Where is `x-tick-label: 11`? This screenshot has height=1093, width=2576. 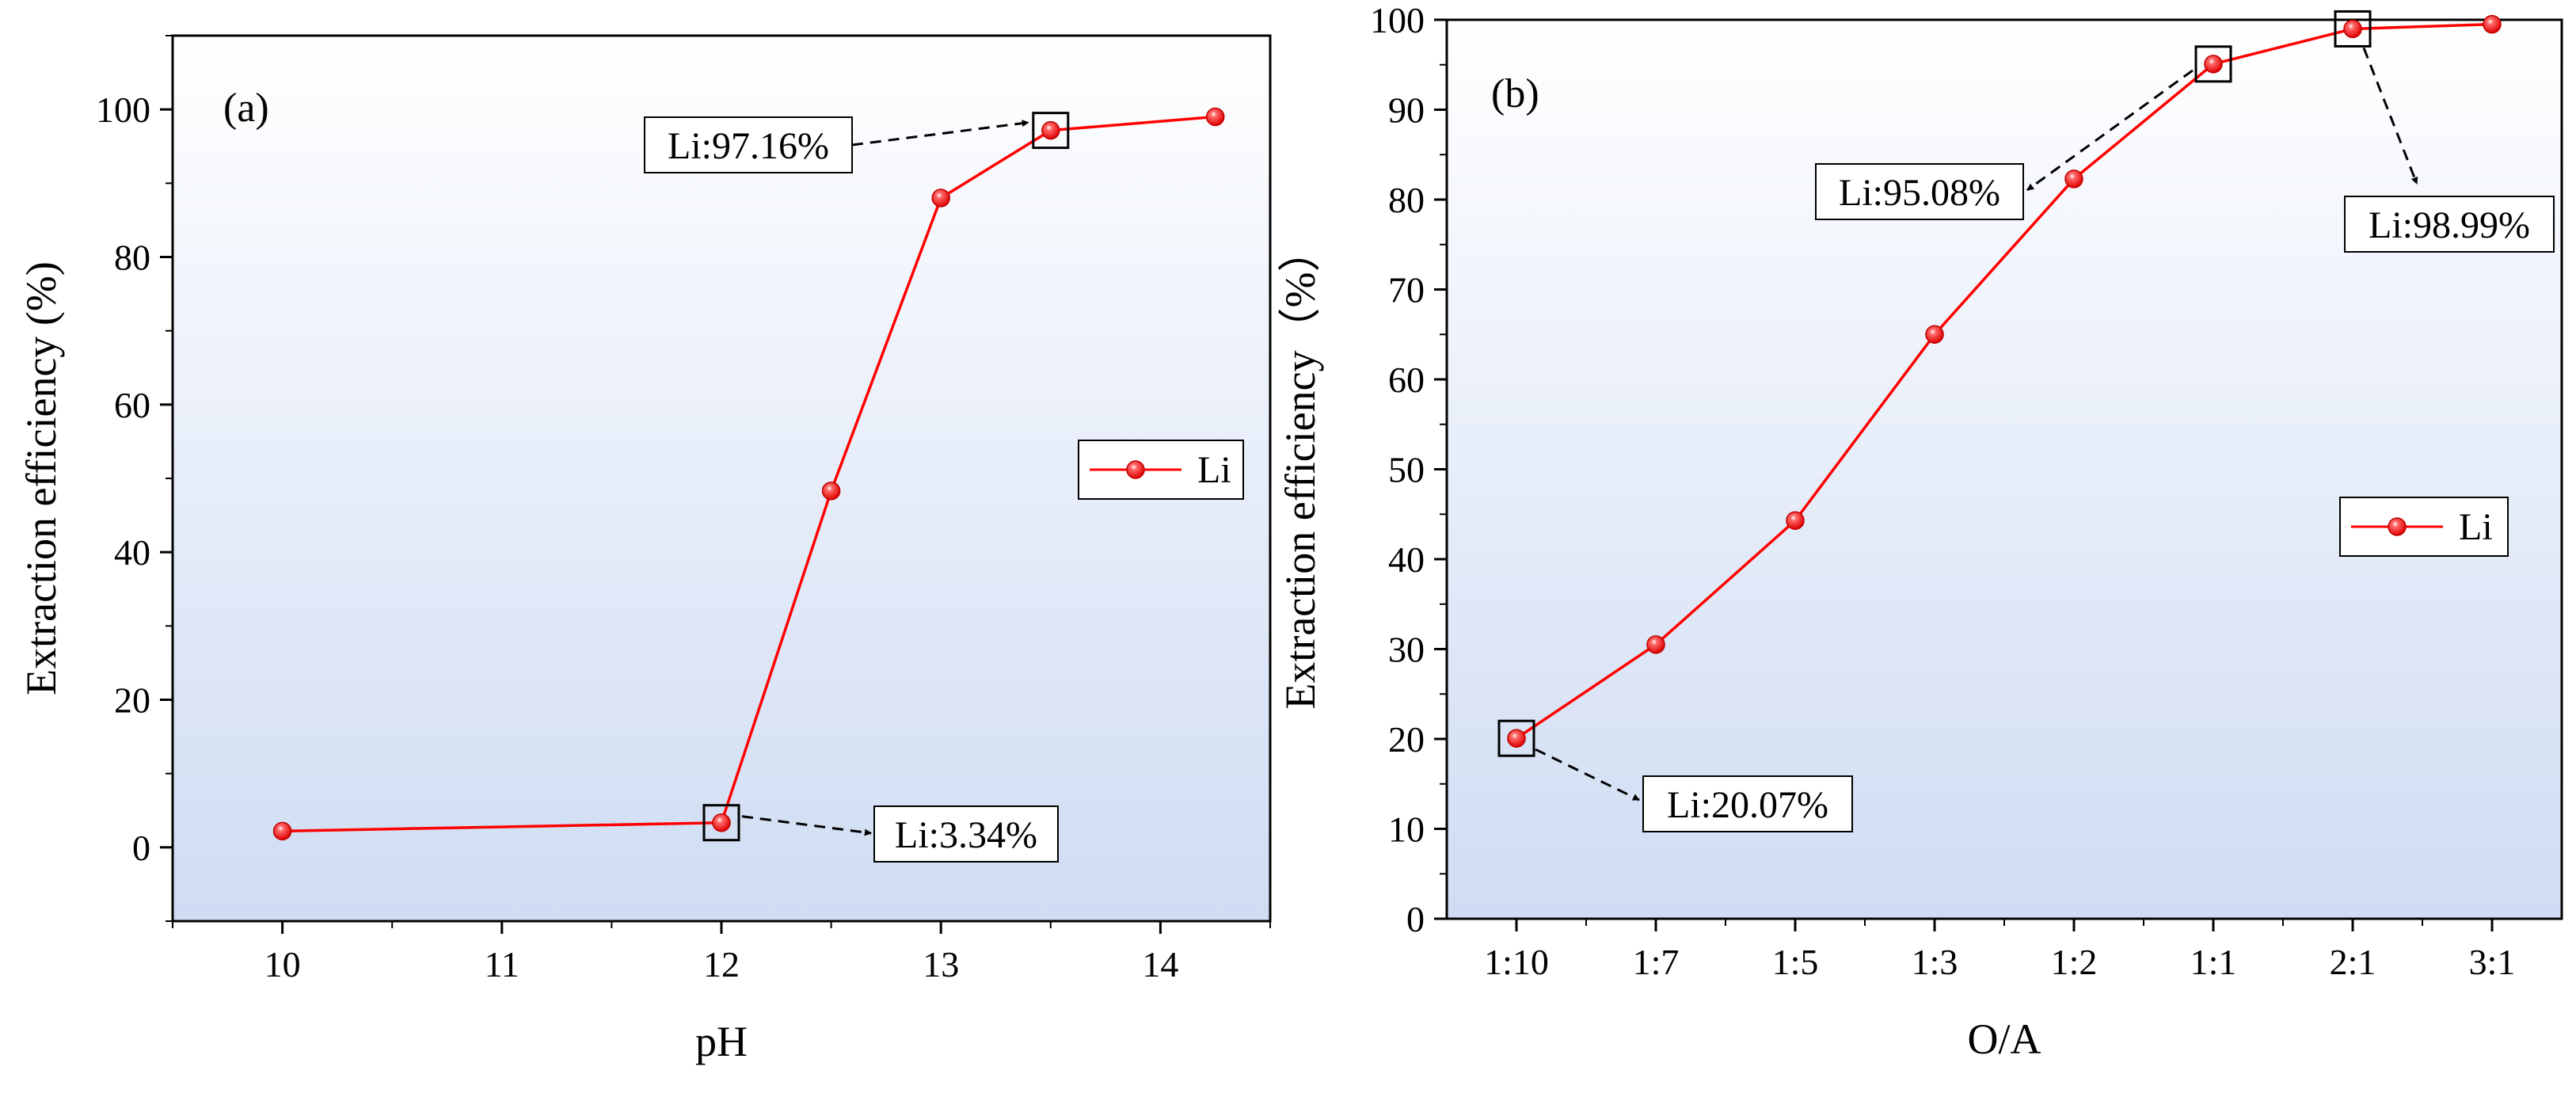
x-tick-label: 11 is located at coordinates (502, 964).